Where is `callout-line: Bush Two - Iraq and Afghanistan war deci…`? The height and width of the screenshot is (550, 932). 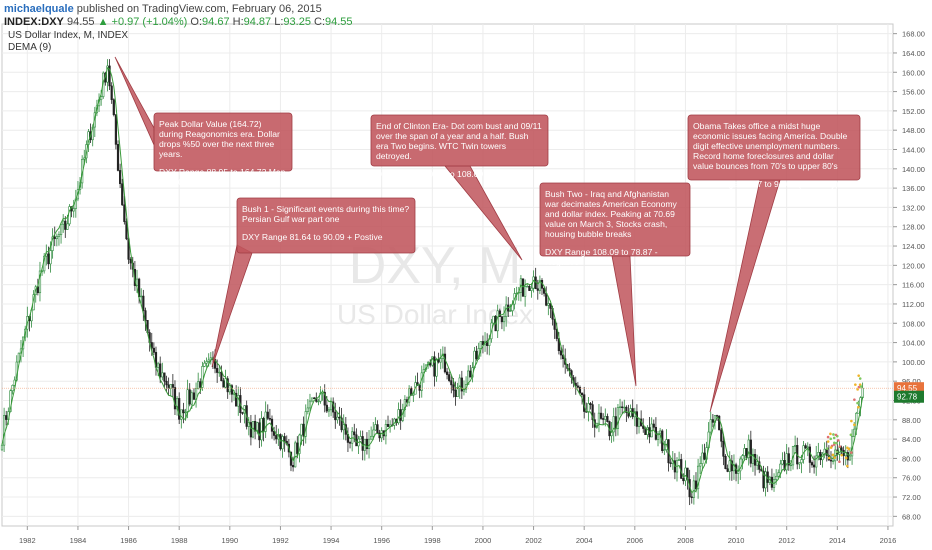
callout-line: Bush Two - Iraq and Afghanistan war deci… is located at coordinates (611, 214).